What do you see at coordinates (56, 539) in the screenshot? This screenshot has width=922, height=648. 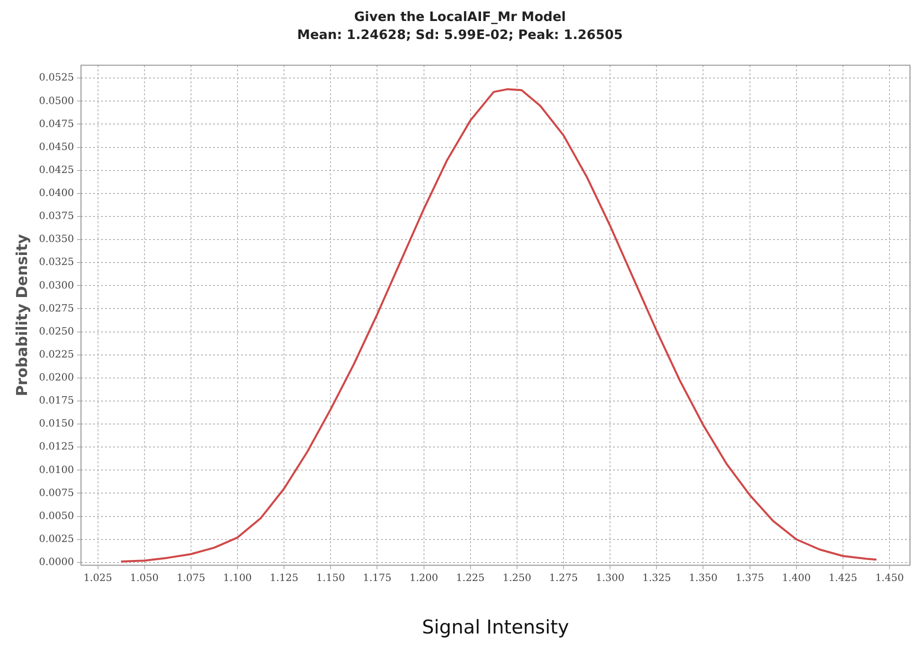 I see `y-tick-label: 0.0025` at bounding box center [56, 539].